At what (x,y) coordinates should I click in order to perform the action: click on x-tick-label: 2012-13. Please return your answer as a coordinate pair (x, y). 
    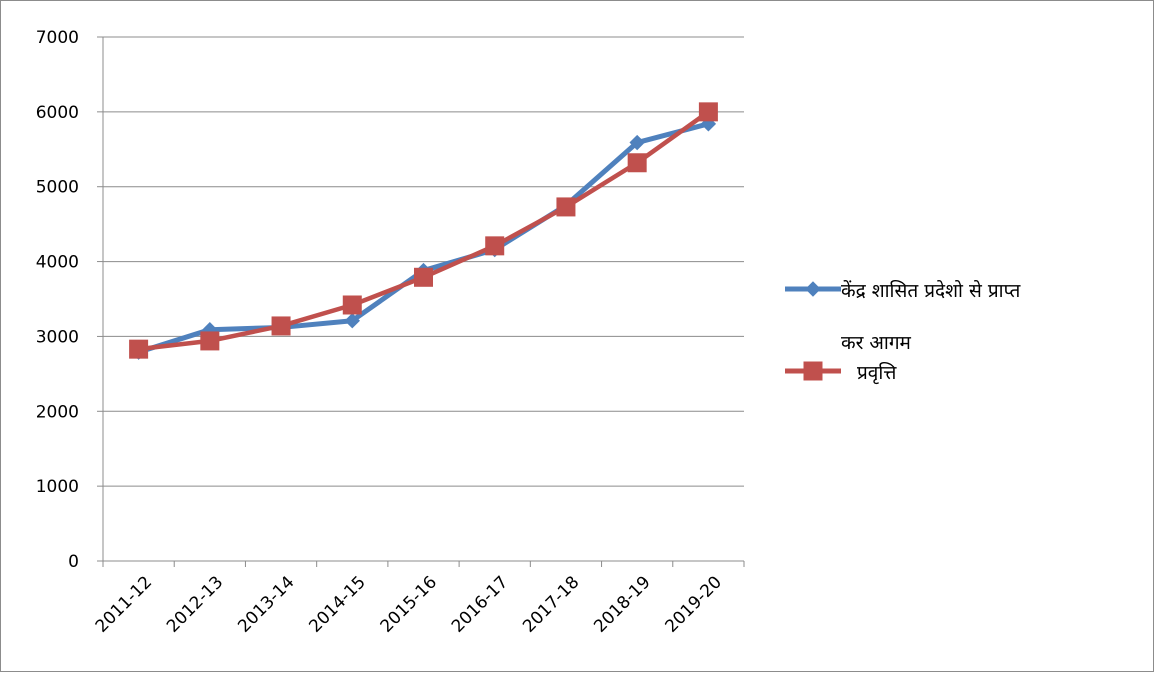
    Looking at the image, I should click on (195, 604).